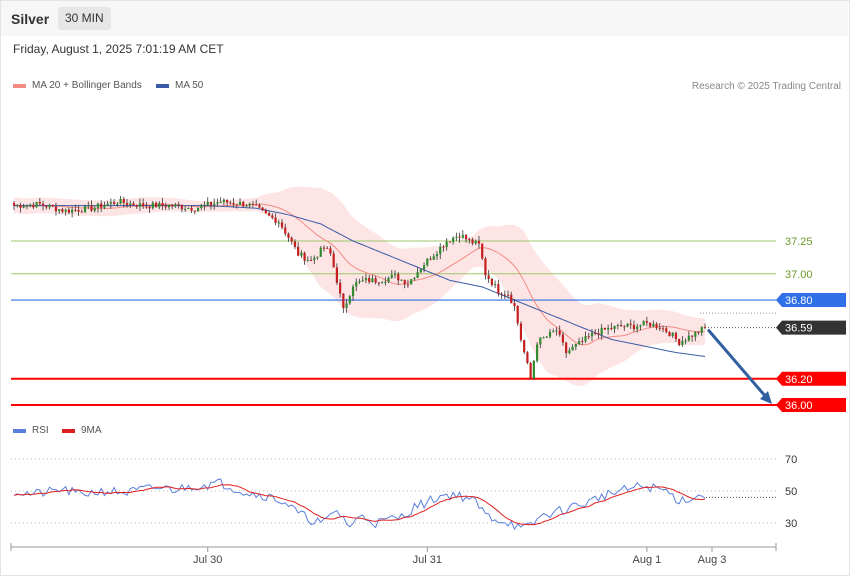 This screenshot has height=576, width=850. What do you see at coordinates (737, 363) in the screenshot?
I see `forecast-arrow-shaft` at bounding box center [737, 363].